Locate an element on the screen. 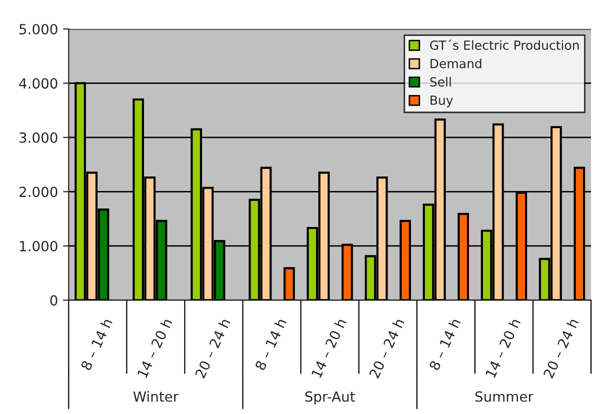 This screenshot has width=597, height=414. y-tick-label: 4.000 is located at coordinates (38, 83).